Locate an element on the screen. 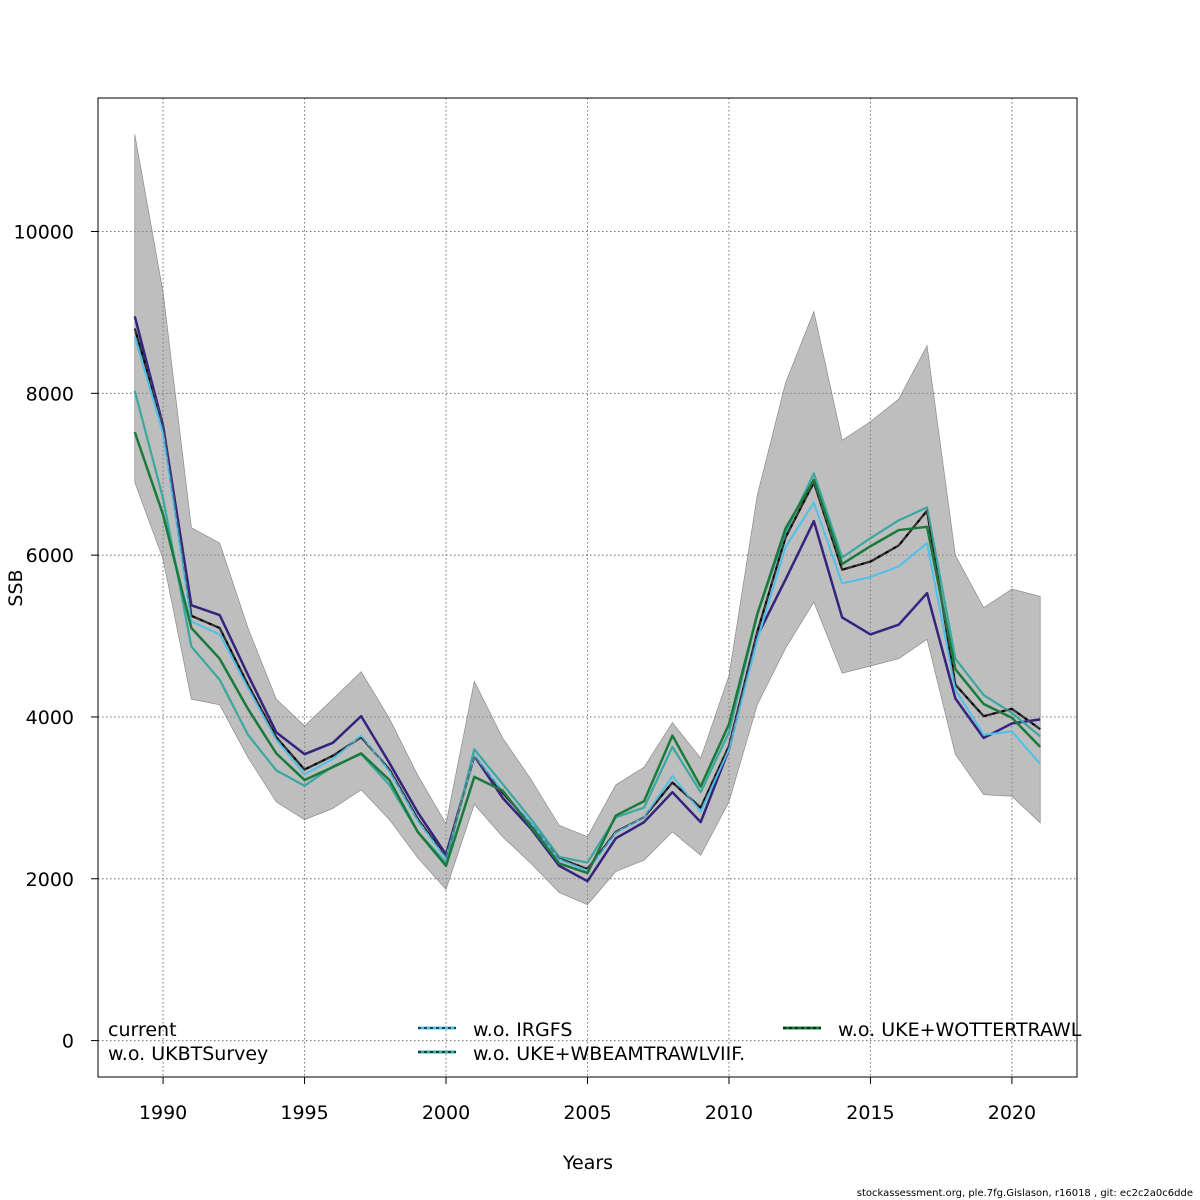  x-tick-label: 1990 is located at coordinates (163, 1113).